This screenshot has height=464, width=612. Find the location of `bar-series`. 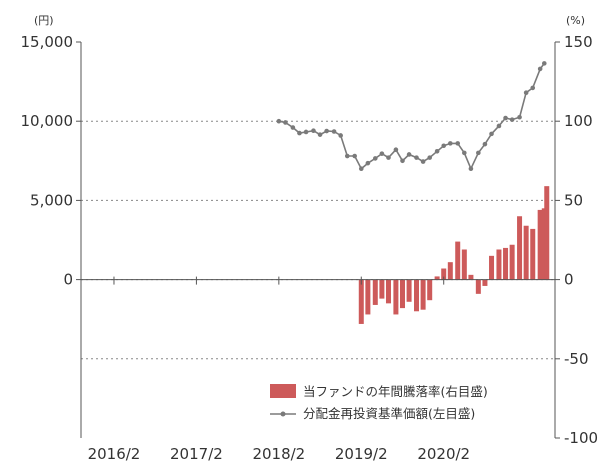

bar-series is located at coordinates (454, 255).